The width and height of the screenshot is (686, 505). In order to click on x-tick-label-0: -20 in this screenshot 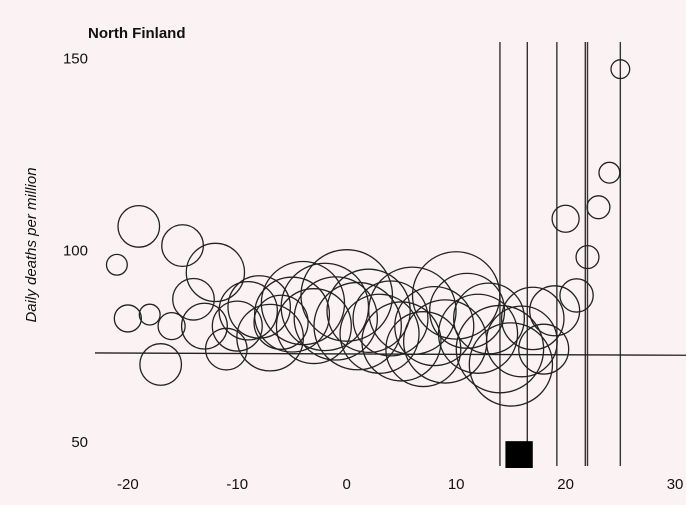, I will do `click(128, 484)`.